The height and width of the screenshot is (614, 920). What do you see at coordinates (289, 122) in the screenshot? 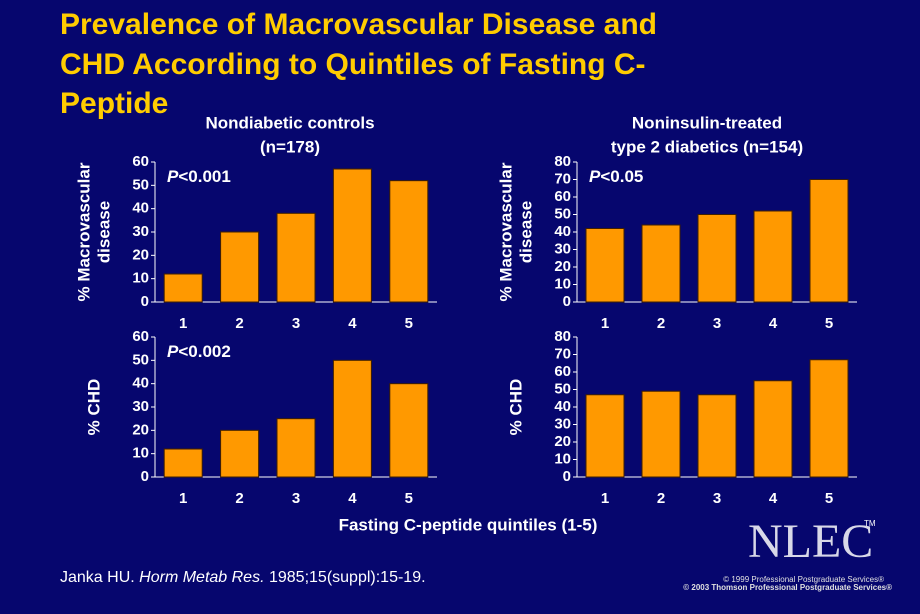
I see `column-heading: Nondiabetic controls` at bounding box center [289, 122].